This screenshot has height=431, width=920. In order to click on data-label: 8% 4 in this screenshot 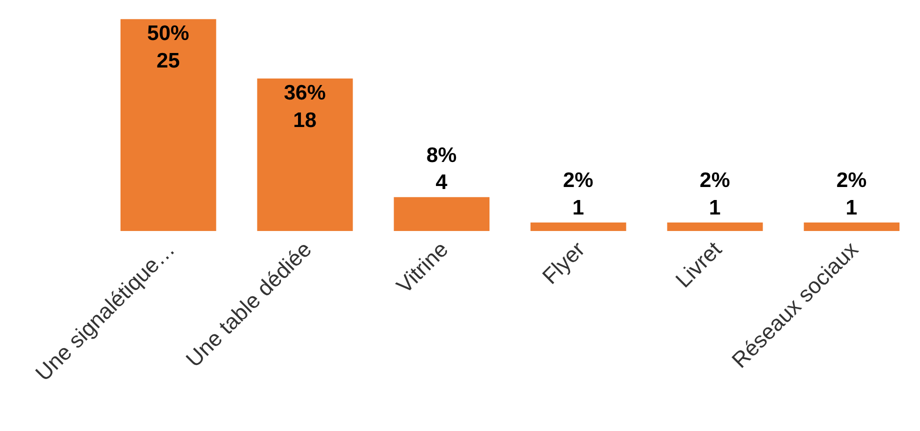, I will do `click(442, 169)`.